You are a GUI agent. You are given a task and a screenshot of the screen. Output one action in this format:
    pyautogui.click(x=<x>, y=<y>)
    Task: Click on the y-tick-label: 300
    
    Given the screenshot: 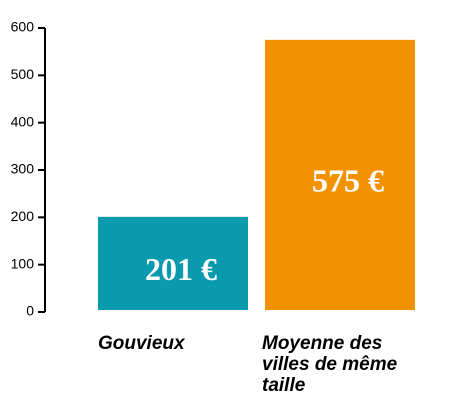 What is the action you would take?
    pyautogui.click(x=23, y=169)
    